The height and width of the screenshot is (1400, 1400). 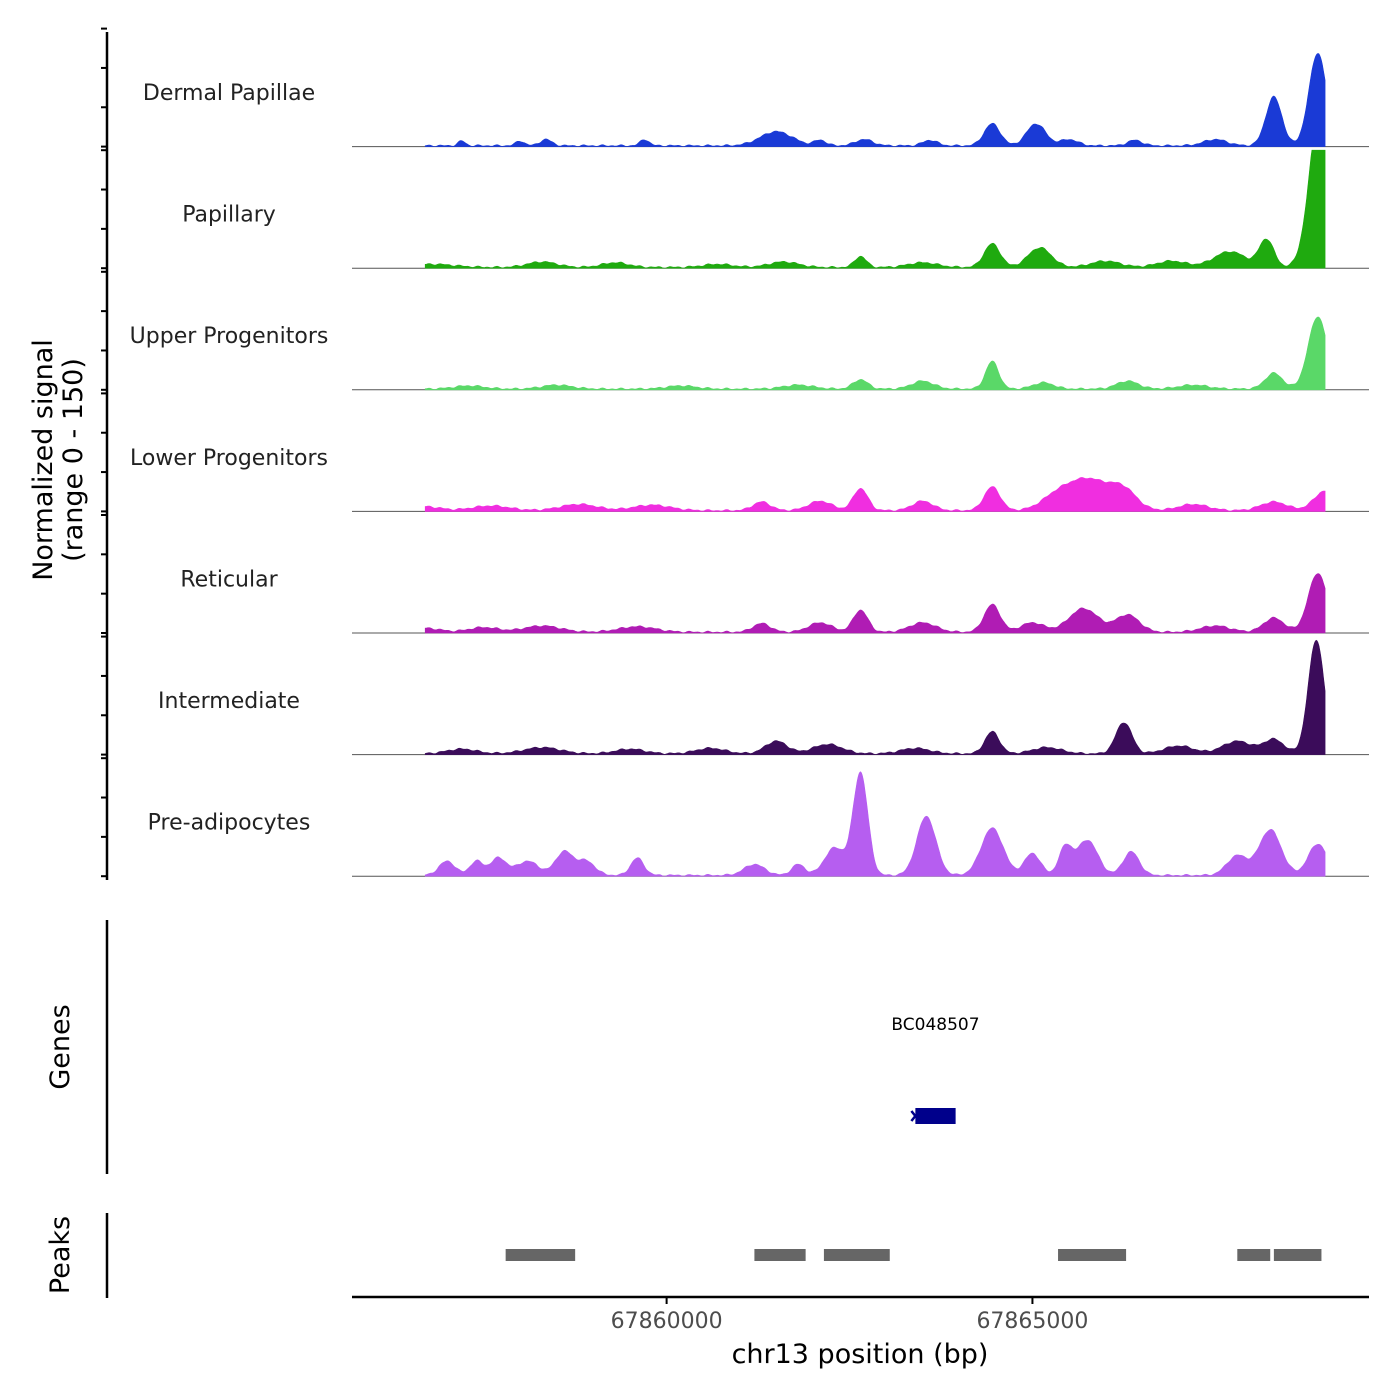 I want to click on peaks-panel: Peaks, so click(x=683, y=1255).